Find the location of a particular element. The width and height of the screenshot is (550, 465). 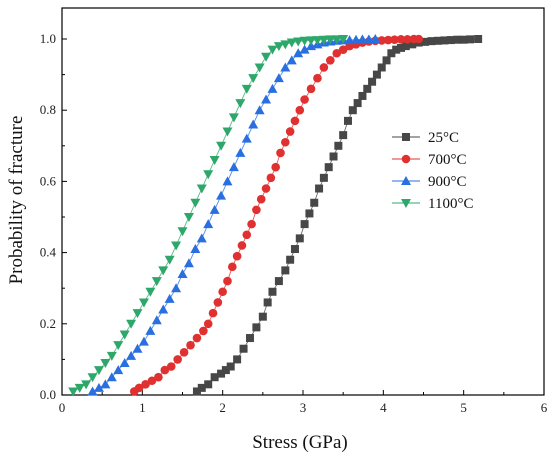

x-tick-label: 3 is located at coordinates (303, 407).